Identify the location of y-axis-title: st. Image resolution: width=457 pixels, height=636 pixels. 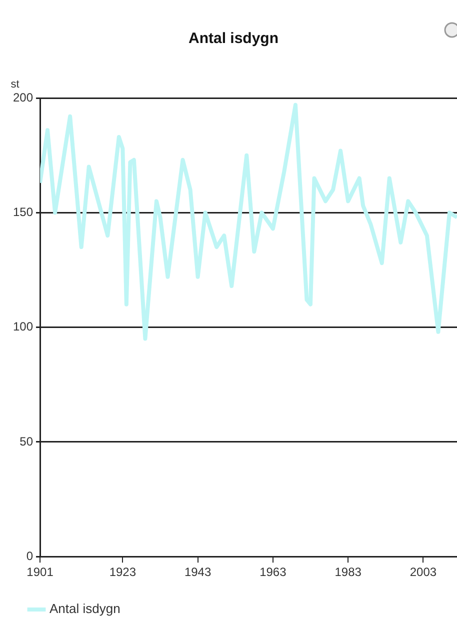
(15, 84).